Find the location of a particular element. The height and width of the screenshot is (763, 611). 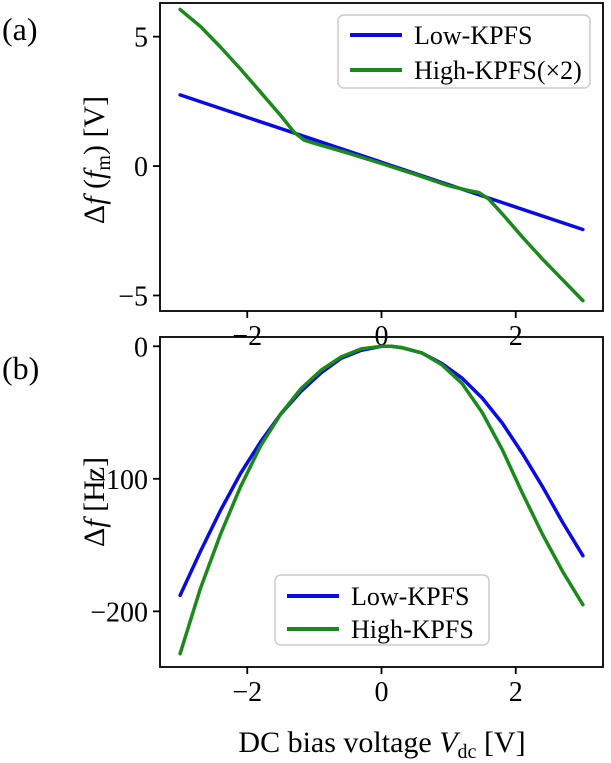

panel-a-legend: Low-KPFS High-KPFS(×2) is located at coordinates (464, 51).